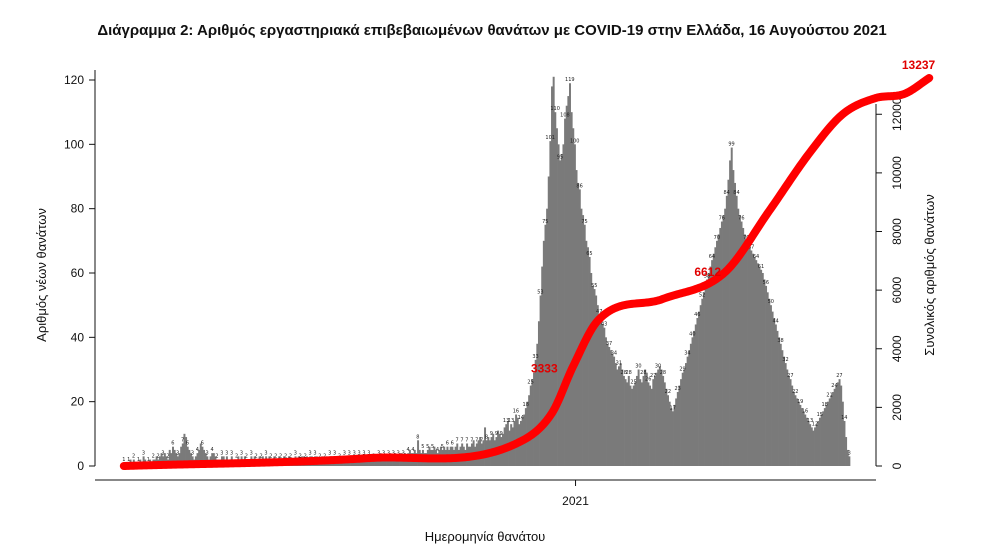 The width and height of the screenshot is (984, 549). I want to click on bar-value-label: 32, so click(785, 360).